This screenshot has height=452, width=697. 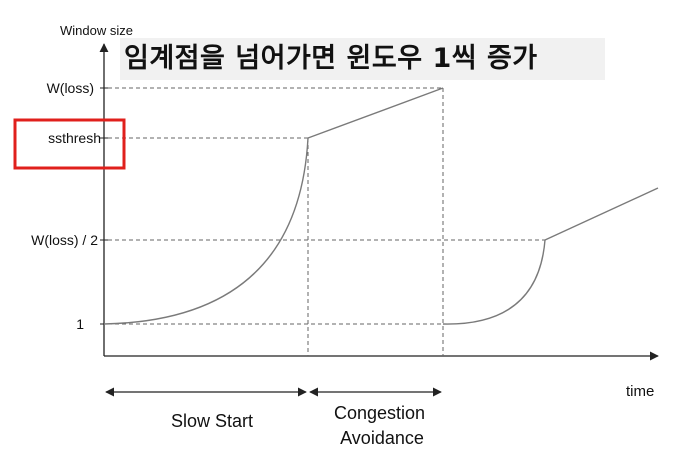 I want to click on x-axis-label: time, so click(x=640, y=391).